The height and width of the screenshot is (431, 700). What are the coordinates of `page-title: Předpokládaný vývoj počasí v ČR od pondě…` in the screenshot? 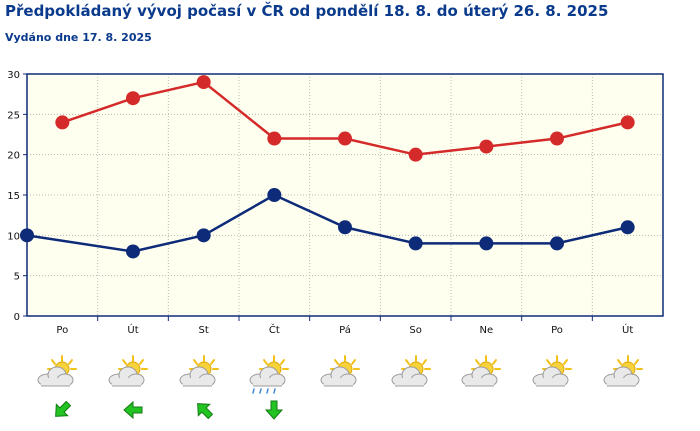 It's located at (307, 11).